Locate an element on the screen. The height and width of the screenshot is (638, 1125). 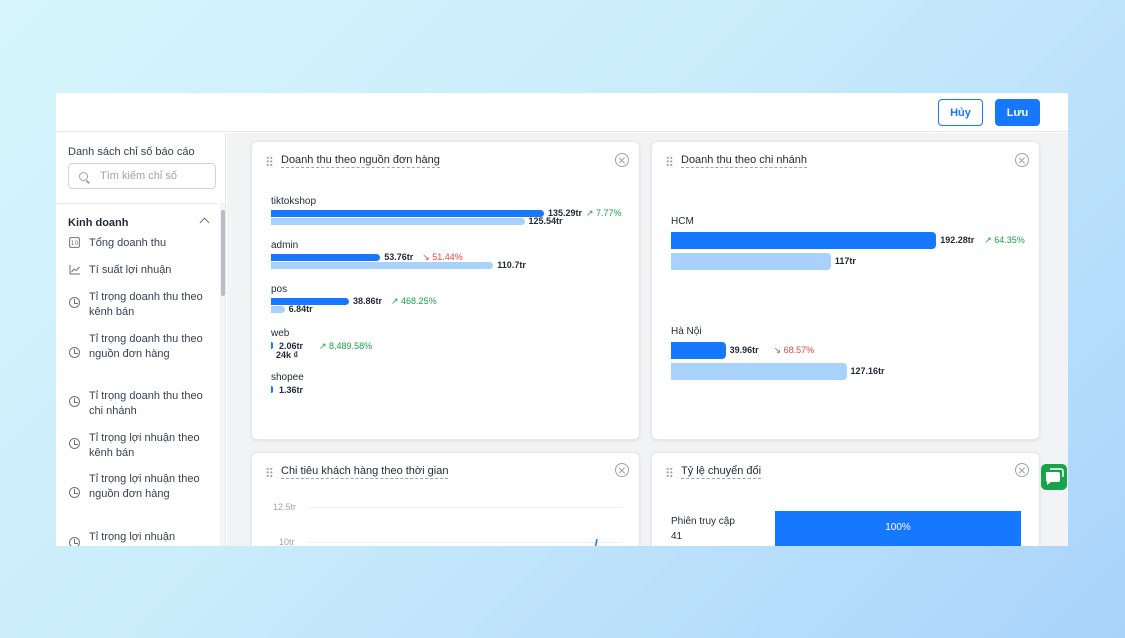
sidebar-item-label: Tỉ trọng lợi nhuận theo kênh bán is located at coordinates (144, 445).